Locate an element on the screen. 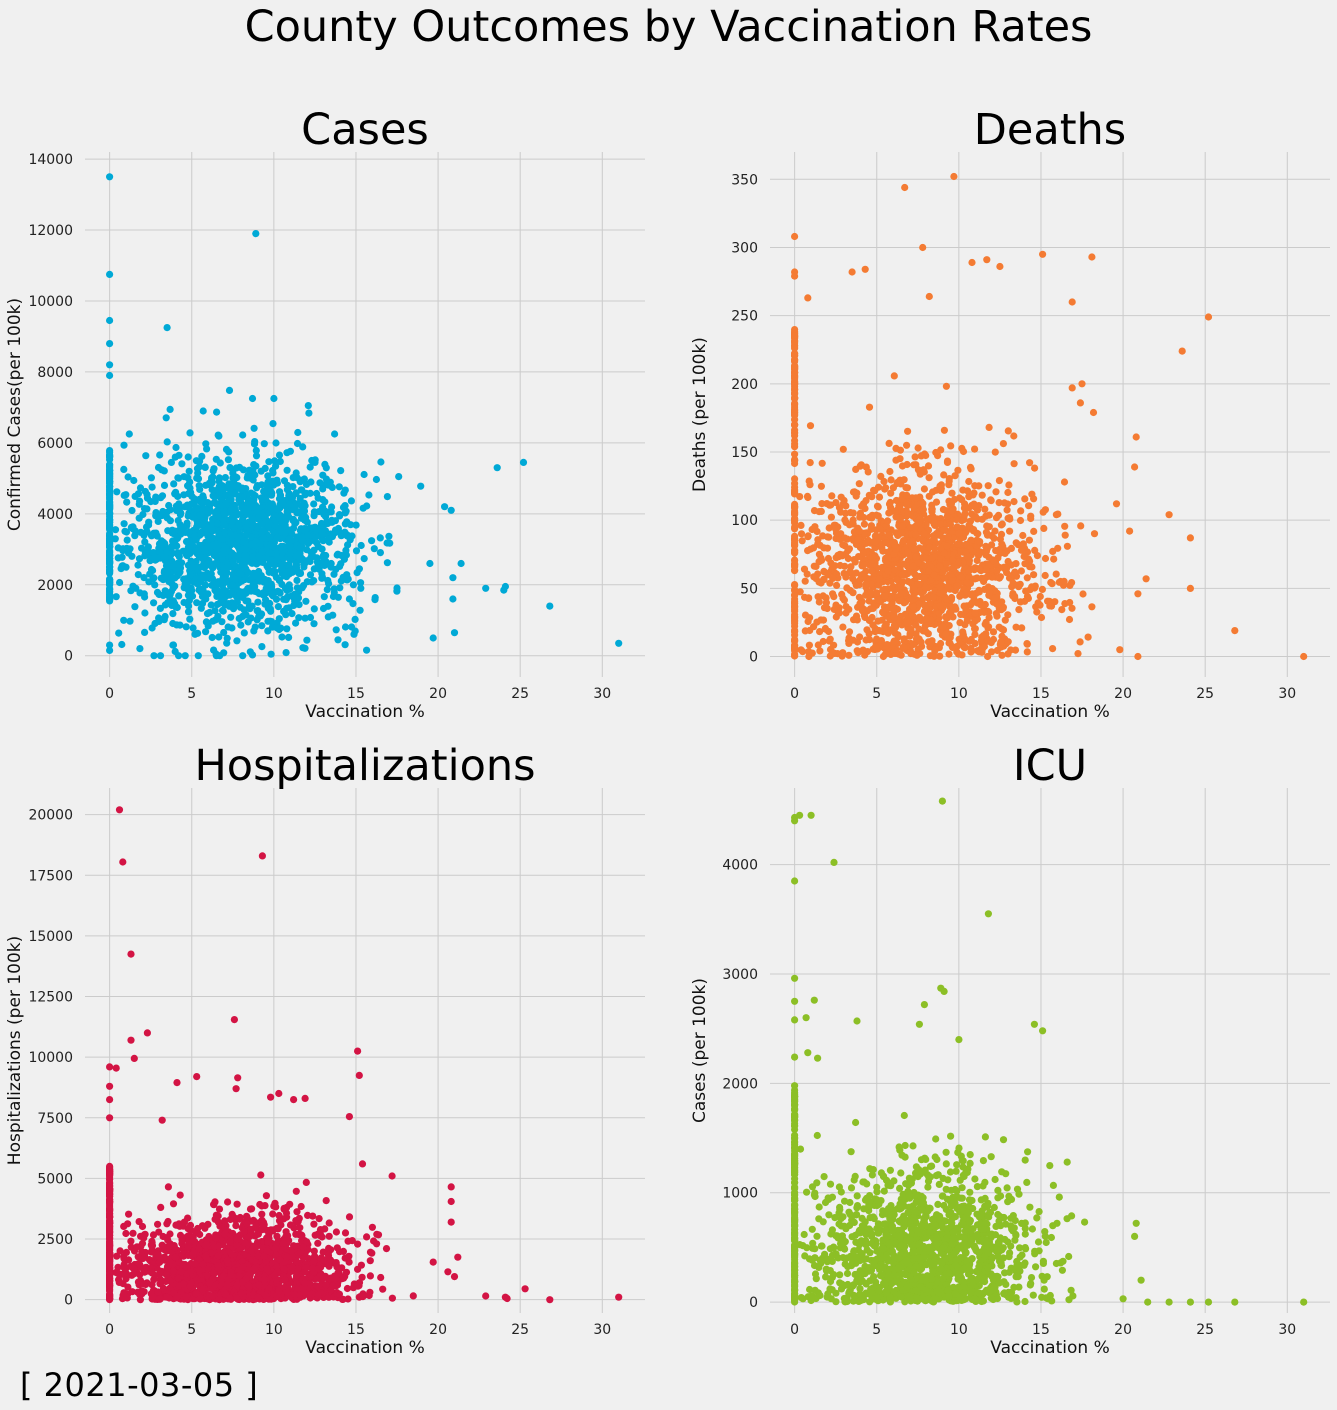  x-tick-label: 0 is located at coordinates (794, 694).